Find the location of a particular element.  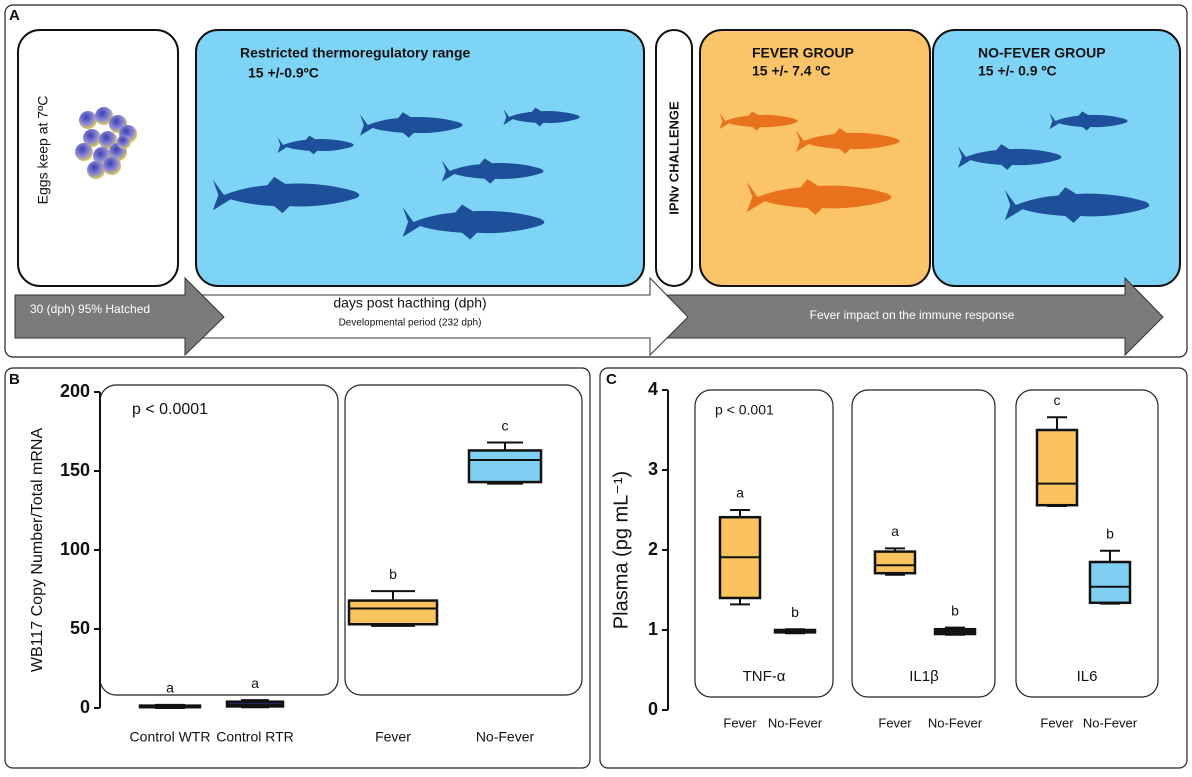

eggs-label: Eggs keep at 7ºC is located at coordinates (43, 150).